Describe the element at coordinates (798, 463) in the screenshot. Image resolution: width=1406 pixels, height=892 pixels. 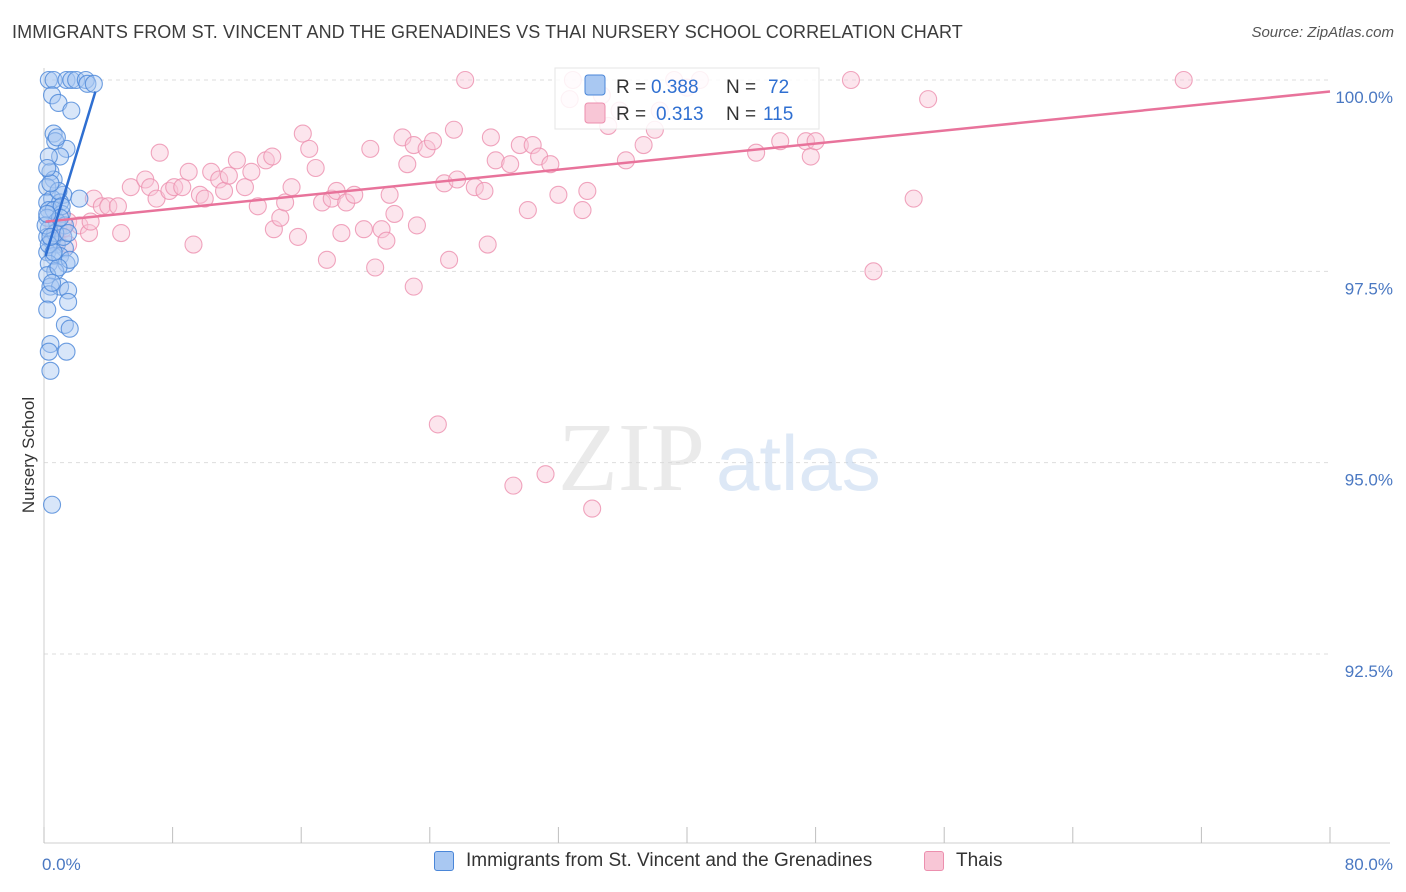
I see `watermark-atlas: atlas` at that location.